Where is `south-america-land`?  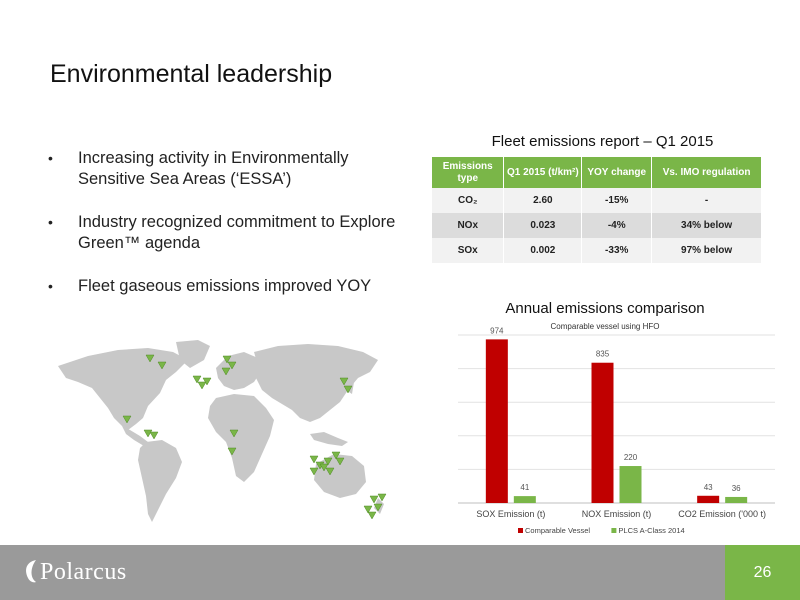
south-america-land is located at coordinates (160, 481).